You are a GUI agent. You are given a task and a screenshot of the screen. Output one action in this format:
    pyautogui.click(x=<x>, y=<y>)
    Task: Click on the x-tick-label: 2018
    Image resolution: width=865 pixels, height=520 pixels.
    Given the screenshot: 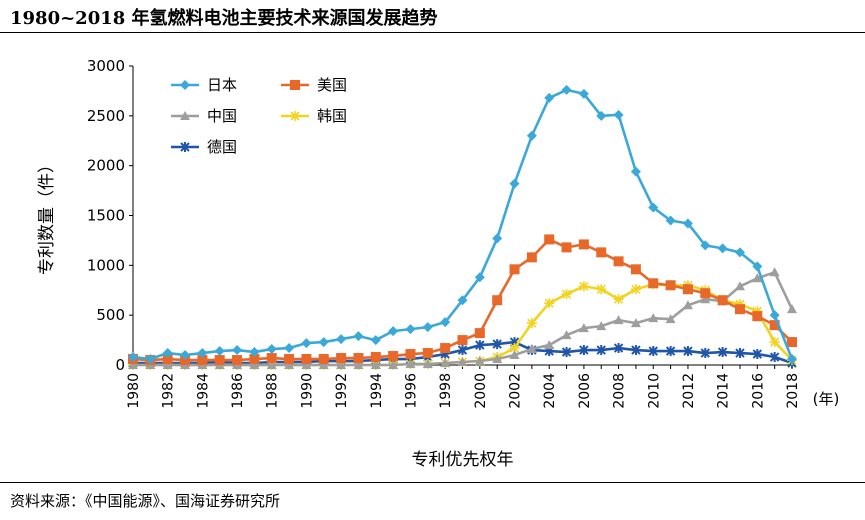 What is the action you would take?
    pyautogui.click(x=793, y=391)
    